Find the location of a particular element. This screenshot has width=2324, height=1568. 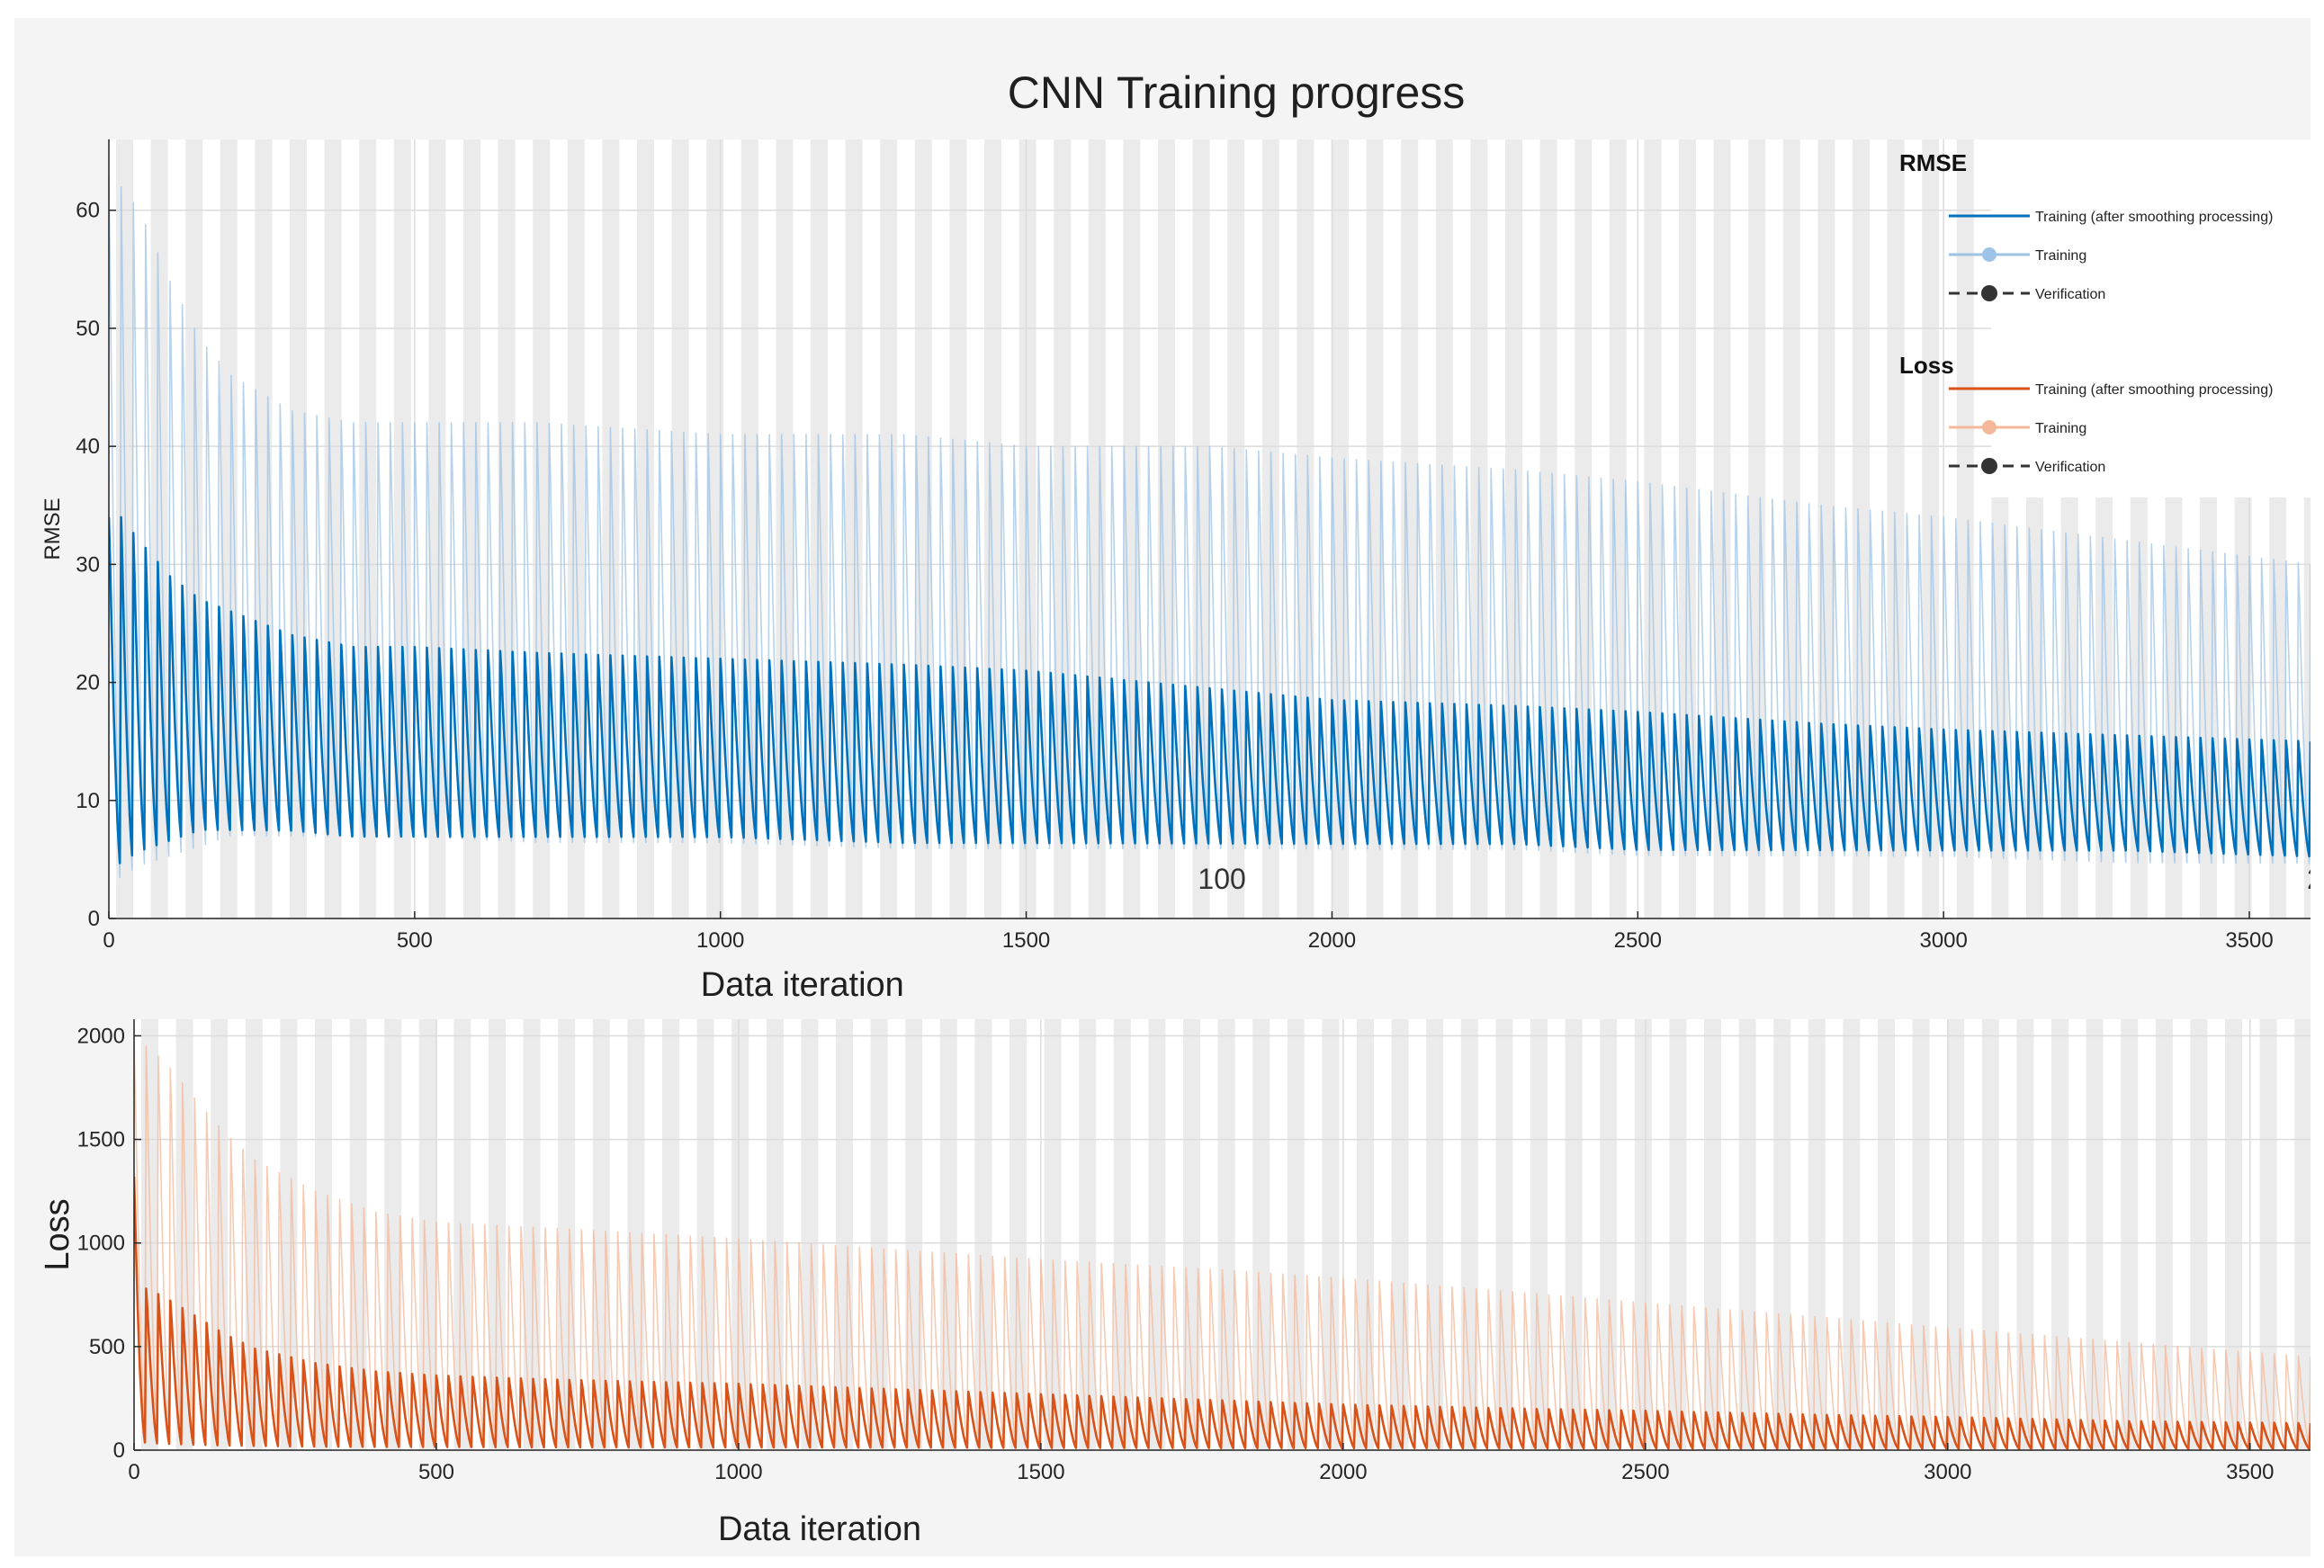

x-tick-label: 3500 is located at coordinates (2249, 940).